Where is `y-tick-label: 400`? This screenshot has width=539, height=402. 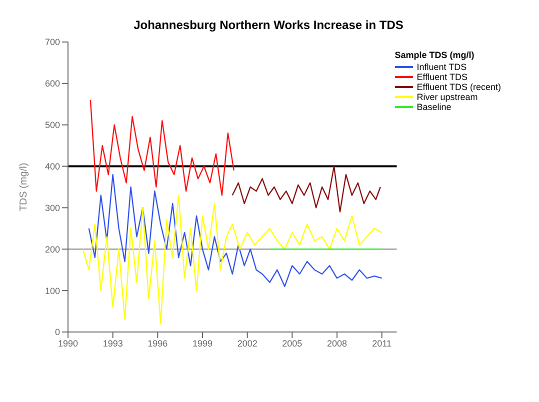 y-tick-label: 400 is located at coordinates (52, 166).